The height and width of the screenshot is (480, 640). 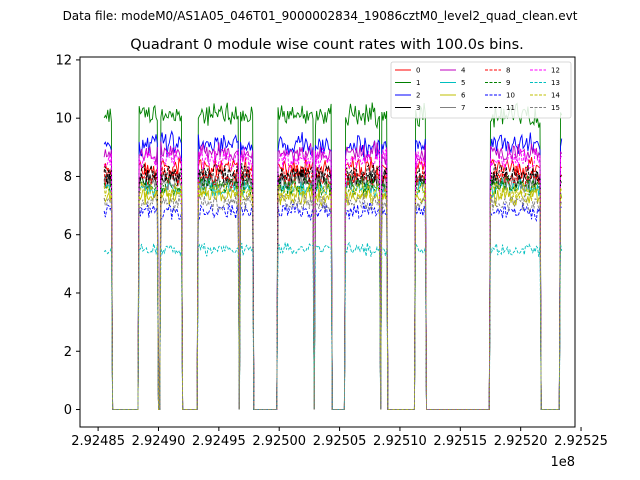 I want to click on legend-label-1: 1, so click(x=418, y=83).